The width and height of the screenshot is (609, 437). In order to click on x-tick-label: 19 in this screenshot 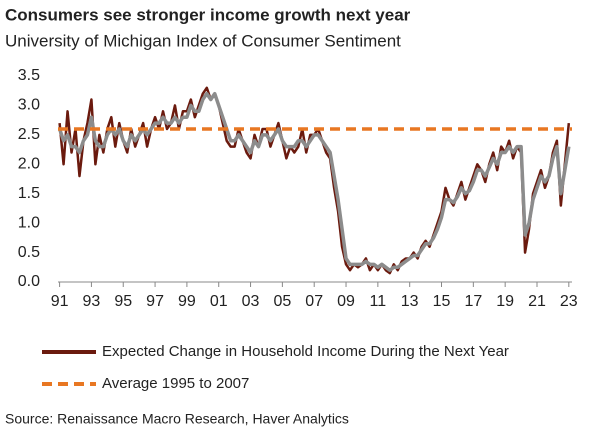, I will do `click(505, 301)`.